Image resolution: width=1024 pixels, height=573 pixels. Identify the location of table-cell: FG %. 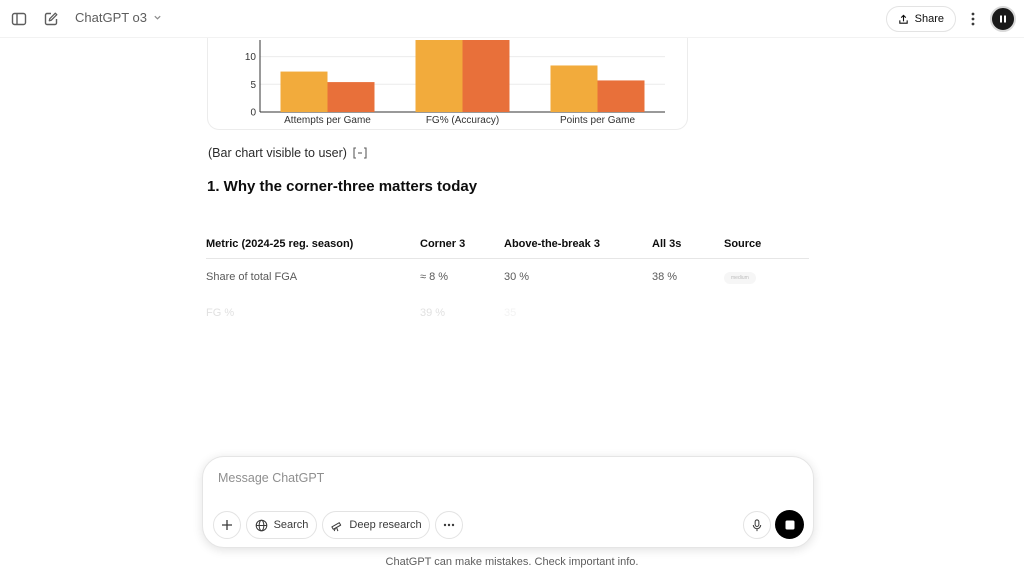
(220, 313).